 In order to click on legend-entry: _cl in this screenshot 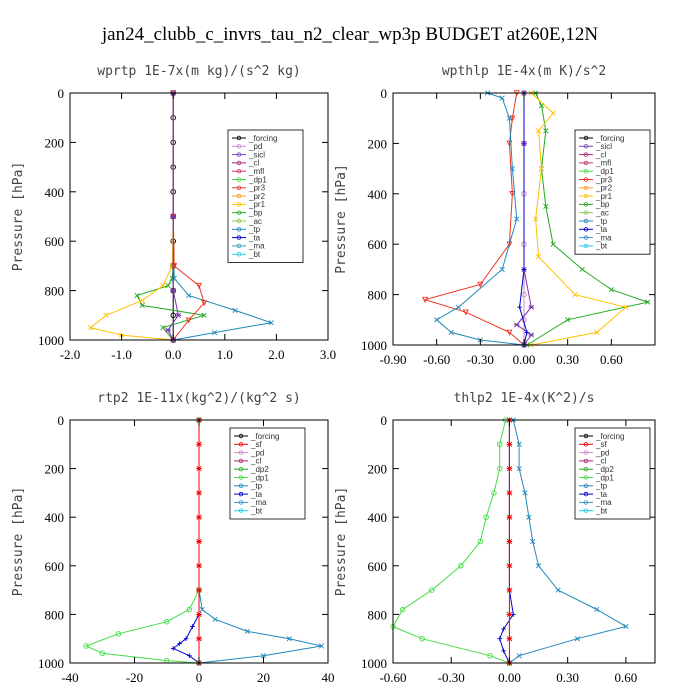, I will do `click(592, 154)`.